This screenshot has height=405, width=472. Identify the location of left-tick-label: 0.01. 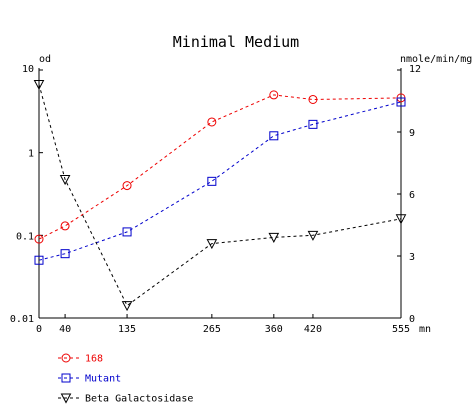
(22, 319).